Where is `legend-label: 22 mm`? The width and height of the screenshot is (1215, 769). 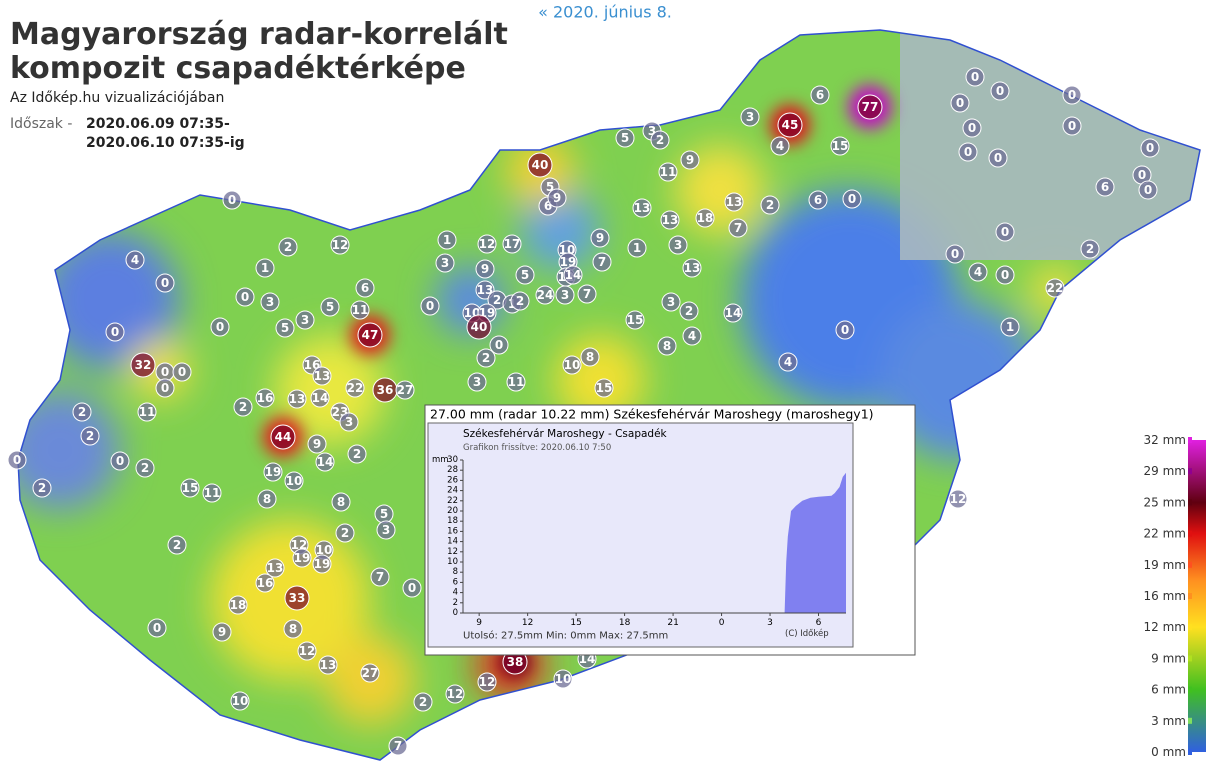 legend-label: 22 mm is located at coordinates (1165, 534).